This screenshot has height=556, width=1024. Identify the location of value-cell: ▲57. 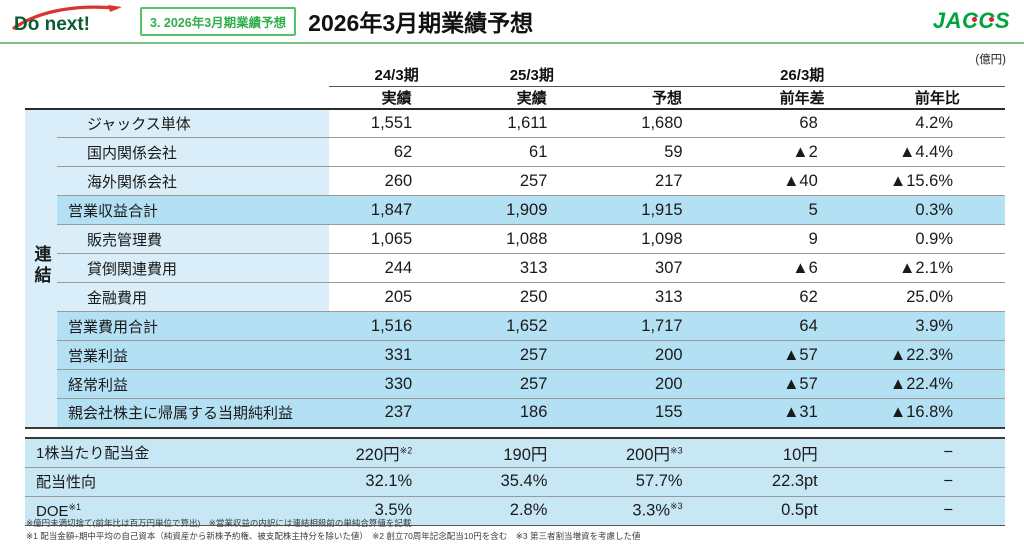
(802, 384).